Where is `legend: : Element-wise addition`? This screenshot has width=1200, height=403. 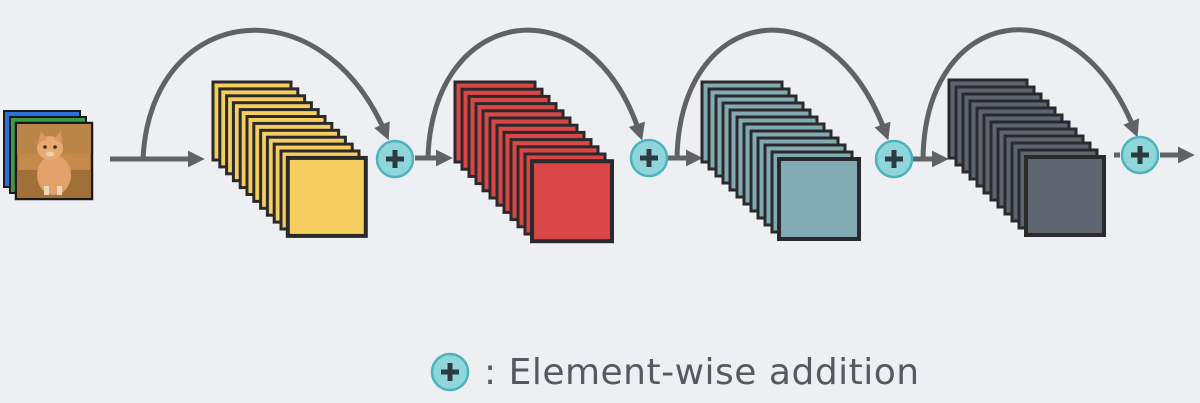 legend: : Element-wise addition is located at coordinates (674, 372).